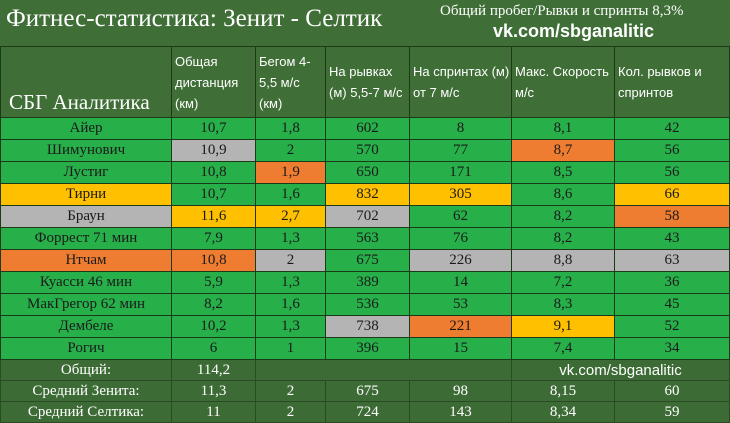 This screenshot has height=423, width=730. I want to click on table-row: МакГрегор 62 мин 8,2 1,6 536 53 8,3 45, so click(365, 304).